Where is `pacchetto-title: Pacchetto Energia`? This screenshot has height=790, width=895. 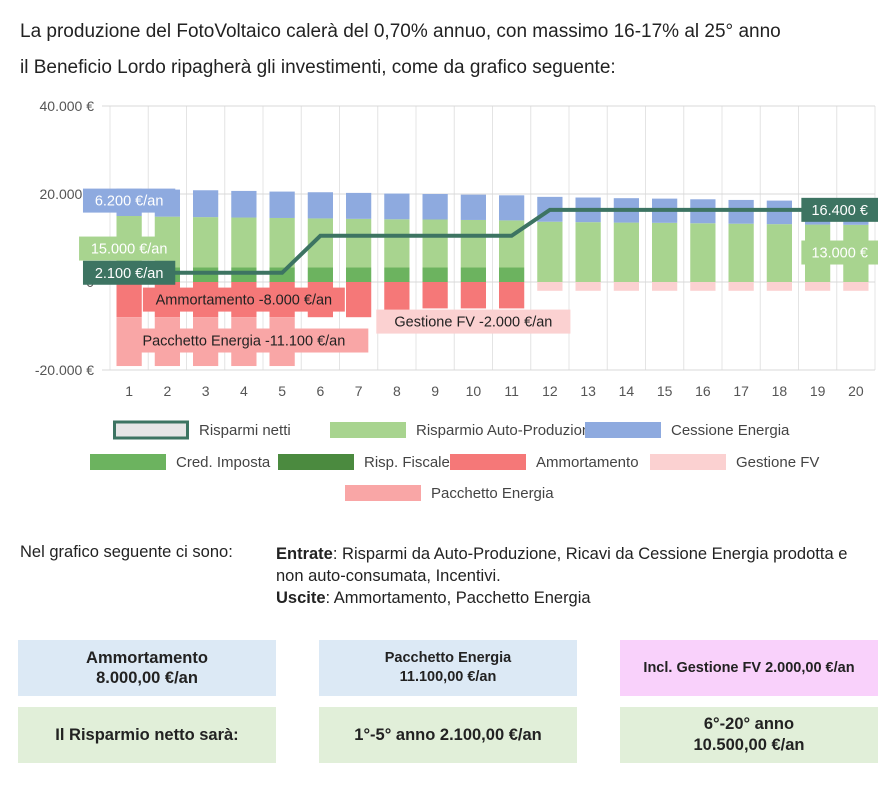 pacchetto-title: Pacchetto Energia is located at coordinates (448, 658).